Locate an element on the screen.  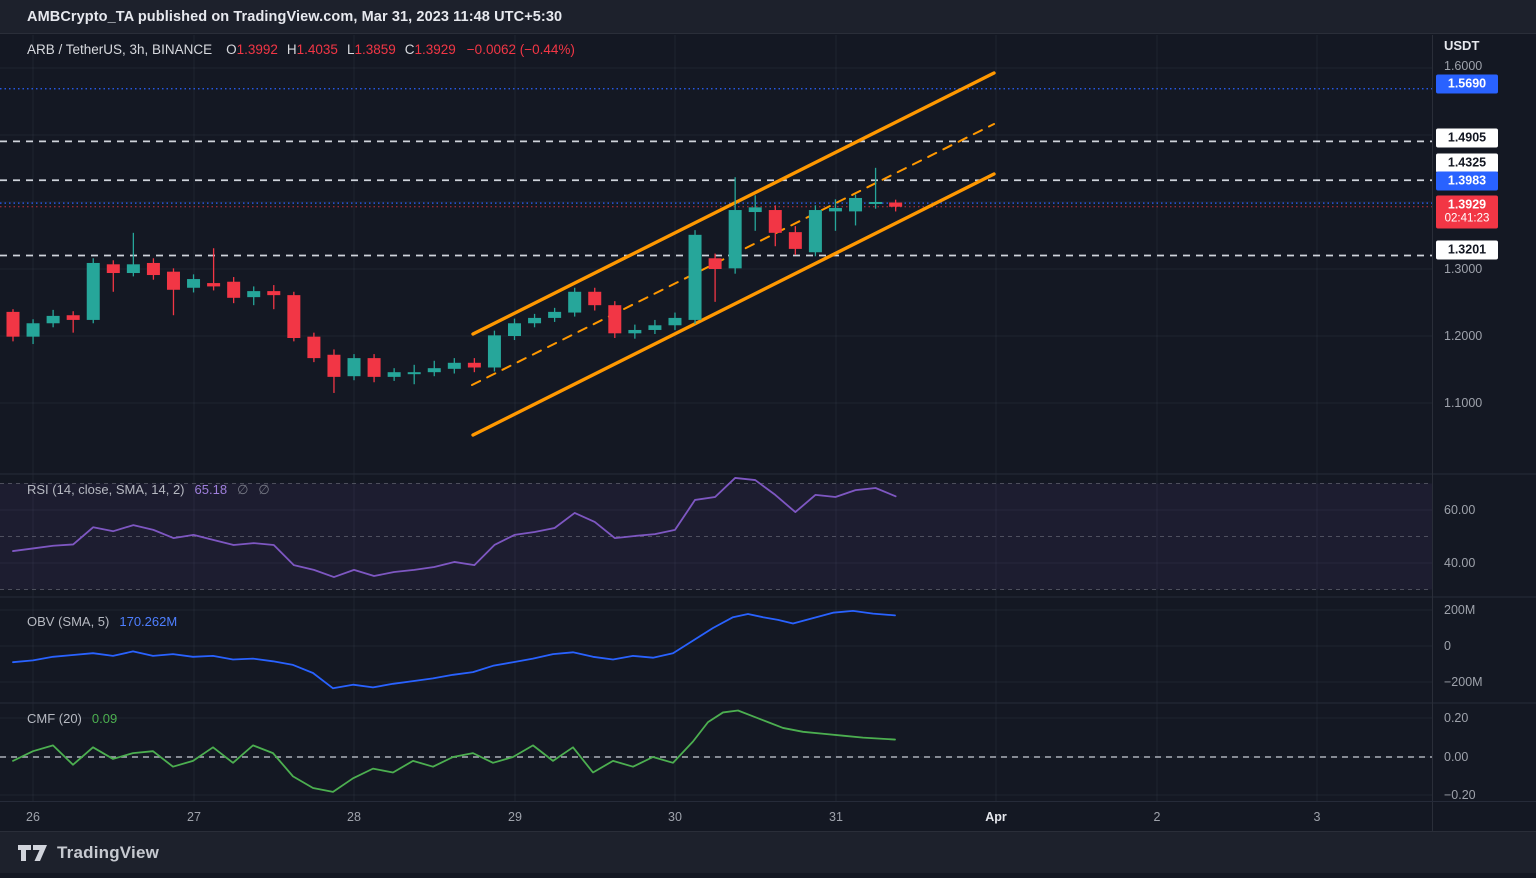
rsi-null-1: ∅ is located at coordinates (243, 489).